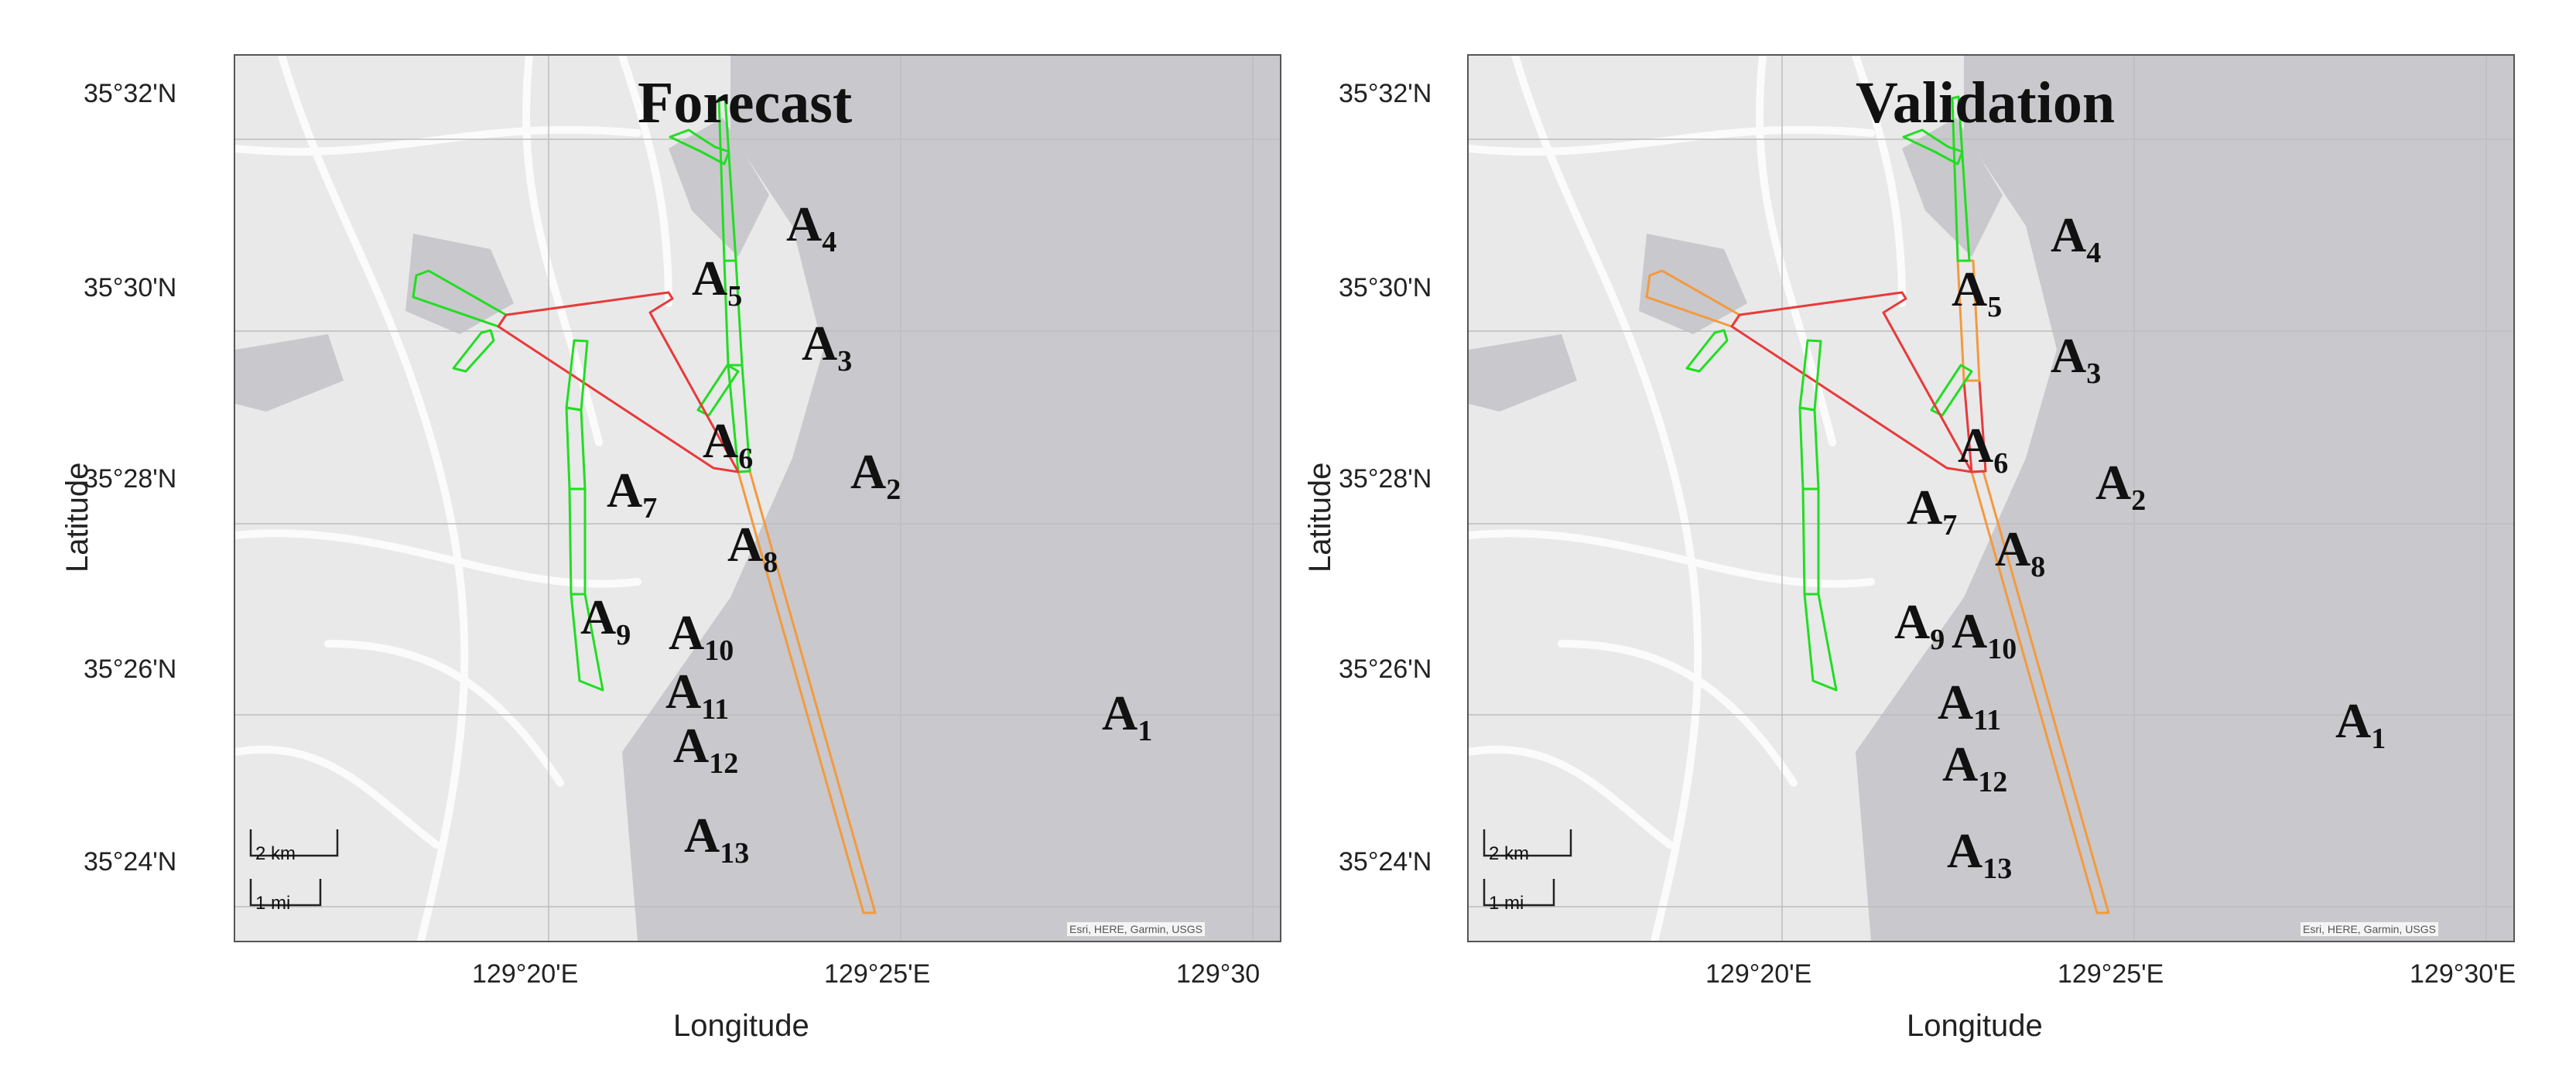 The height and width of the screenshot is (1080, 2576). What do you see at coordinates (1219, 974) in the screenshot?
I see `lon-tick-label: 129°30` at bounding box center [1219, 974].